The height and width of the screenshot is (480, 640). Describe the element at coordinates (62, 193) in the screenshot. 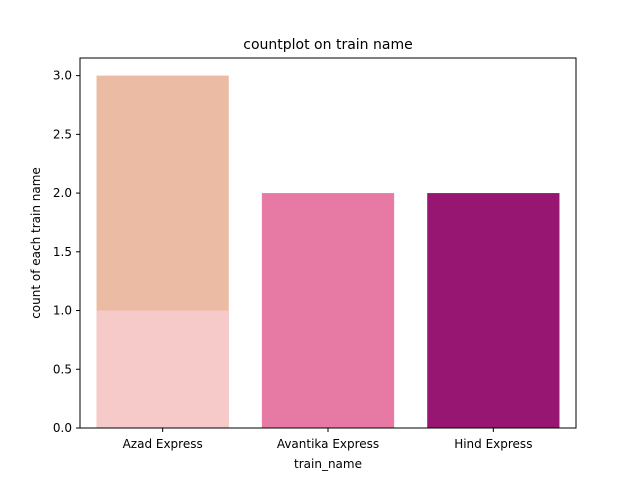

I see `y-tick-label: 2.0` at that location.